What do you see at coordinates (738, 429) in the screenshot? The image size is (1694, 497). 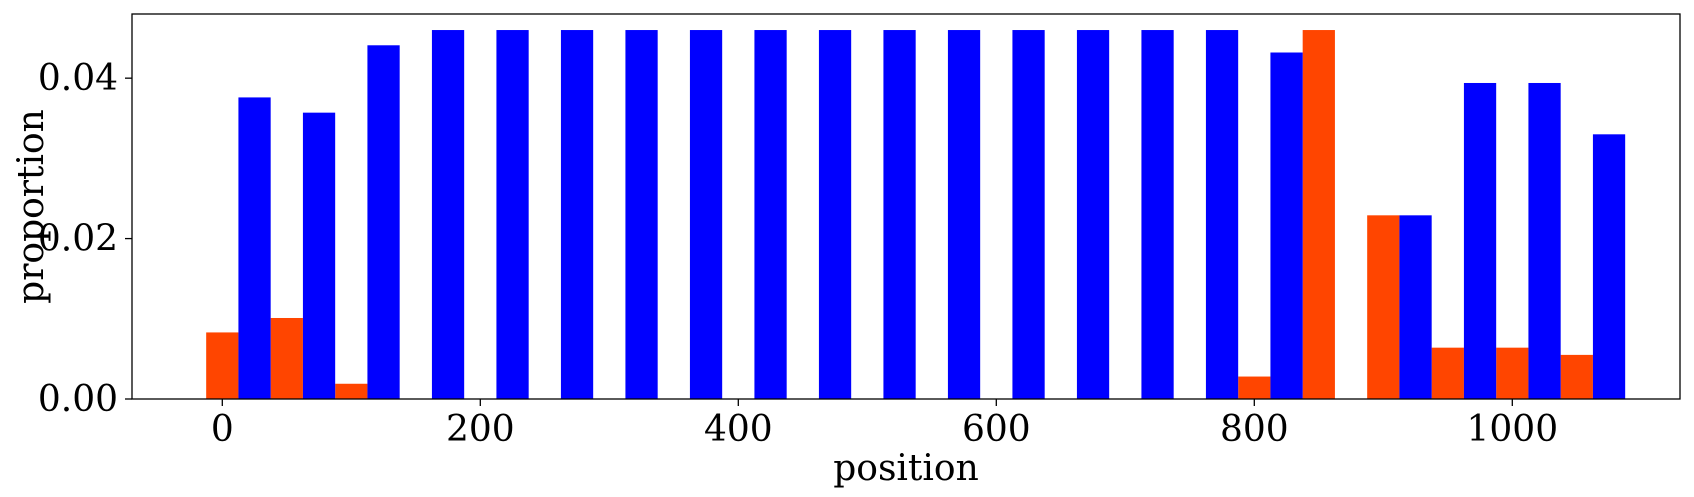 I see `x-tick-label: 400` at bounding box center [738, 429].